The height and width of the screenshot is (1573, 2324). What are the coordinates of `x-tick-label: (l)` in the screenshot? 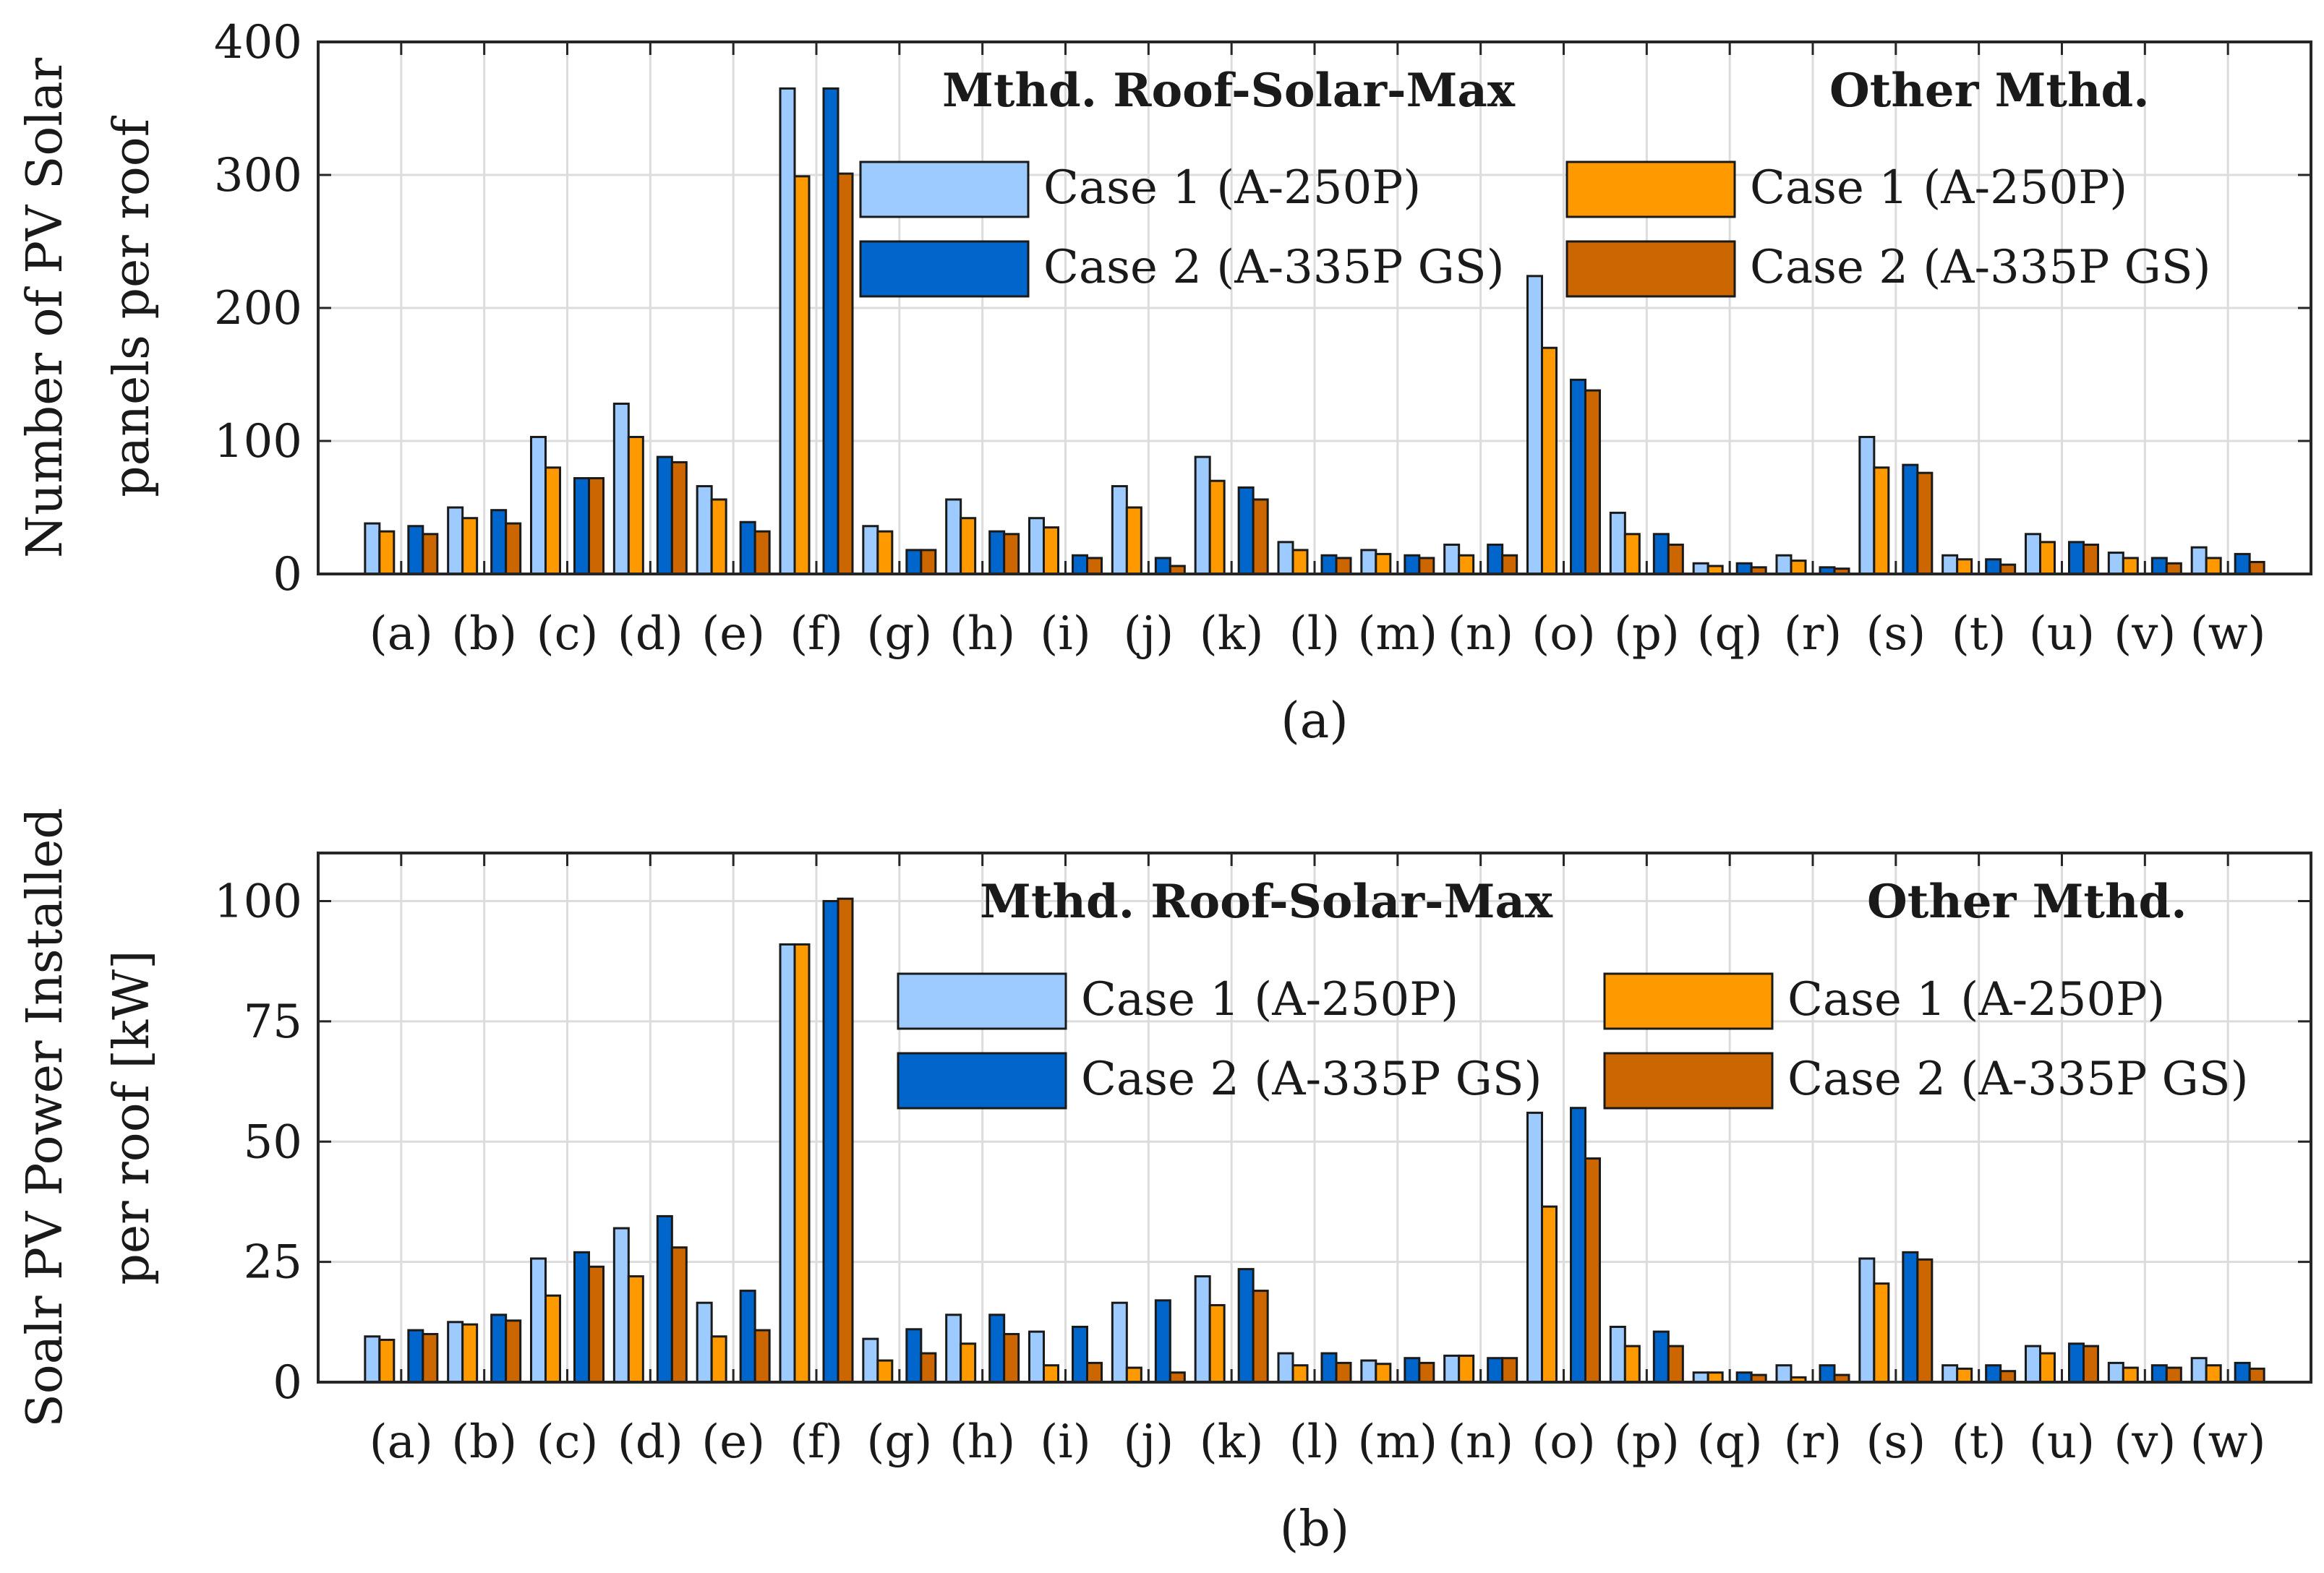 It's located at (1314, 1442).